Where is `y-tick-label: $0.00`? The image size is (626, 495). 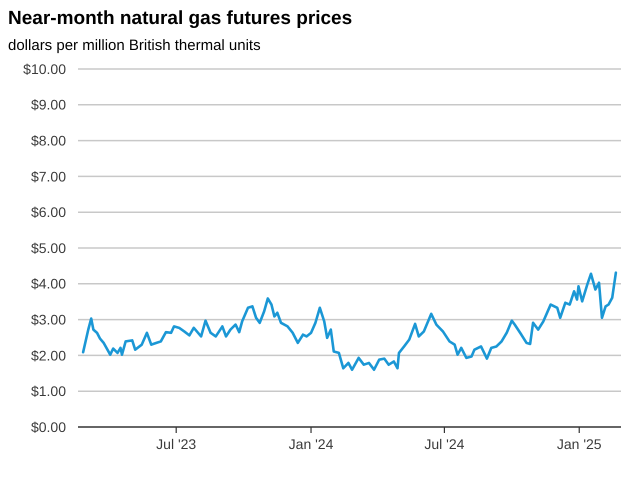 y-tick-label: $0.00 is located at coordinates (48, 426).